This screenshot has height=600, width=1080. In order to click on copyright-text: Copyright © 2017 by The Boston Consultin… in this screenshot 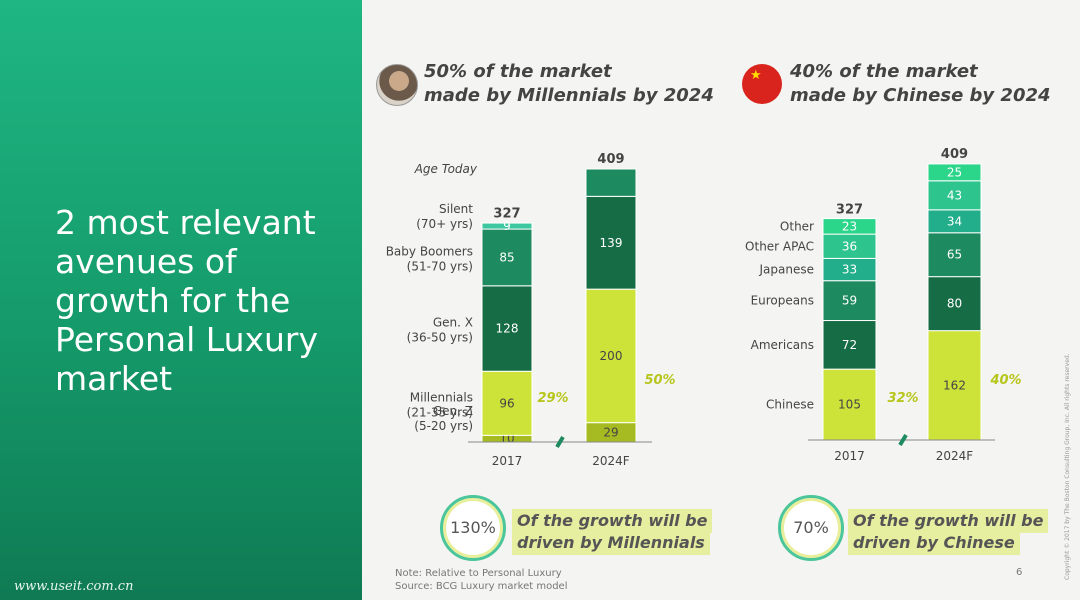, I will do `click(1067, 466)`.